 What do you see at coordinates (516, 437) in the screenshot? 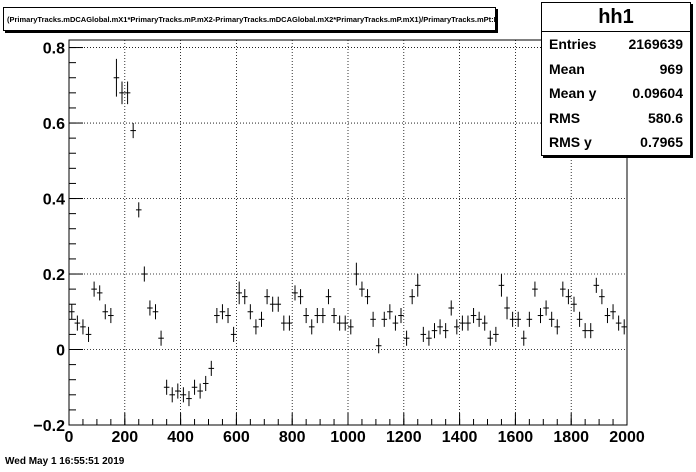
I see `x-tick-label: 1600` at bounding box center [516, 437].